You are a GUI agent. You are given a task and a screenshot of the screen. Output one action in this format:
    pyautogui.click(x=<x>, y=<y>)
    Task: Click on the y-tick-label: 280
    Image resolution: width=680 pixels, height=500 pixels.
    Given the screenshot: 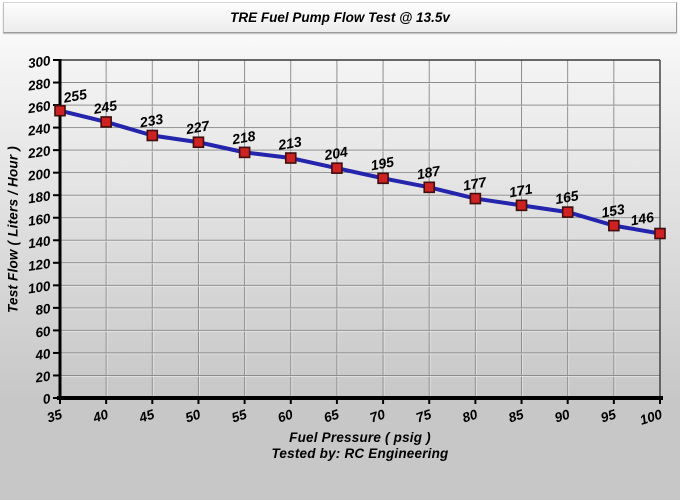 What is the action you would take?
    pyautogui.click(x=39, y=85)
    